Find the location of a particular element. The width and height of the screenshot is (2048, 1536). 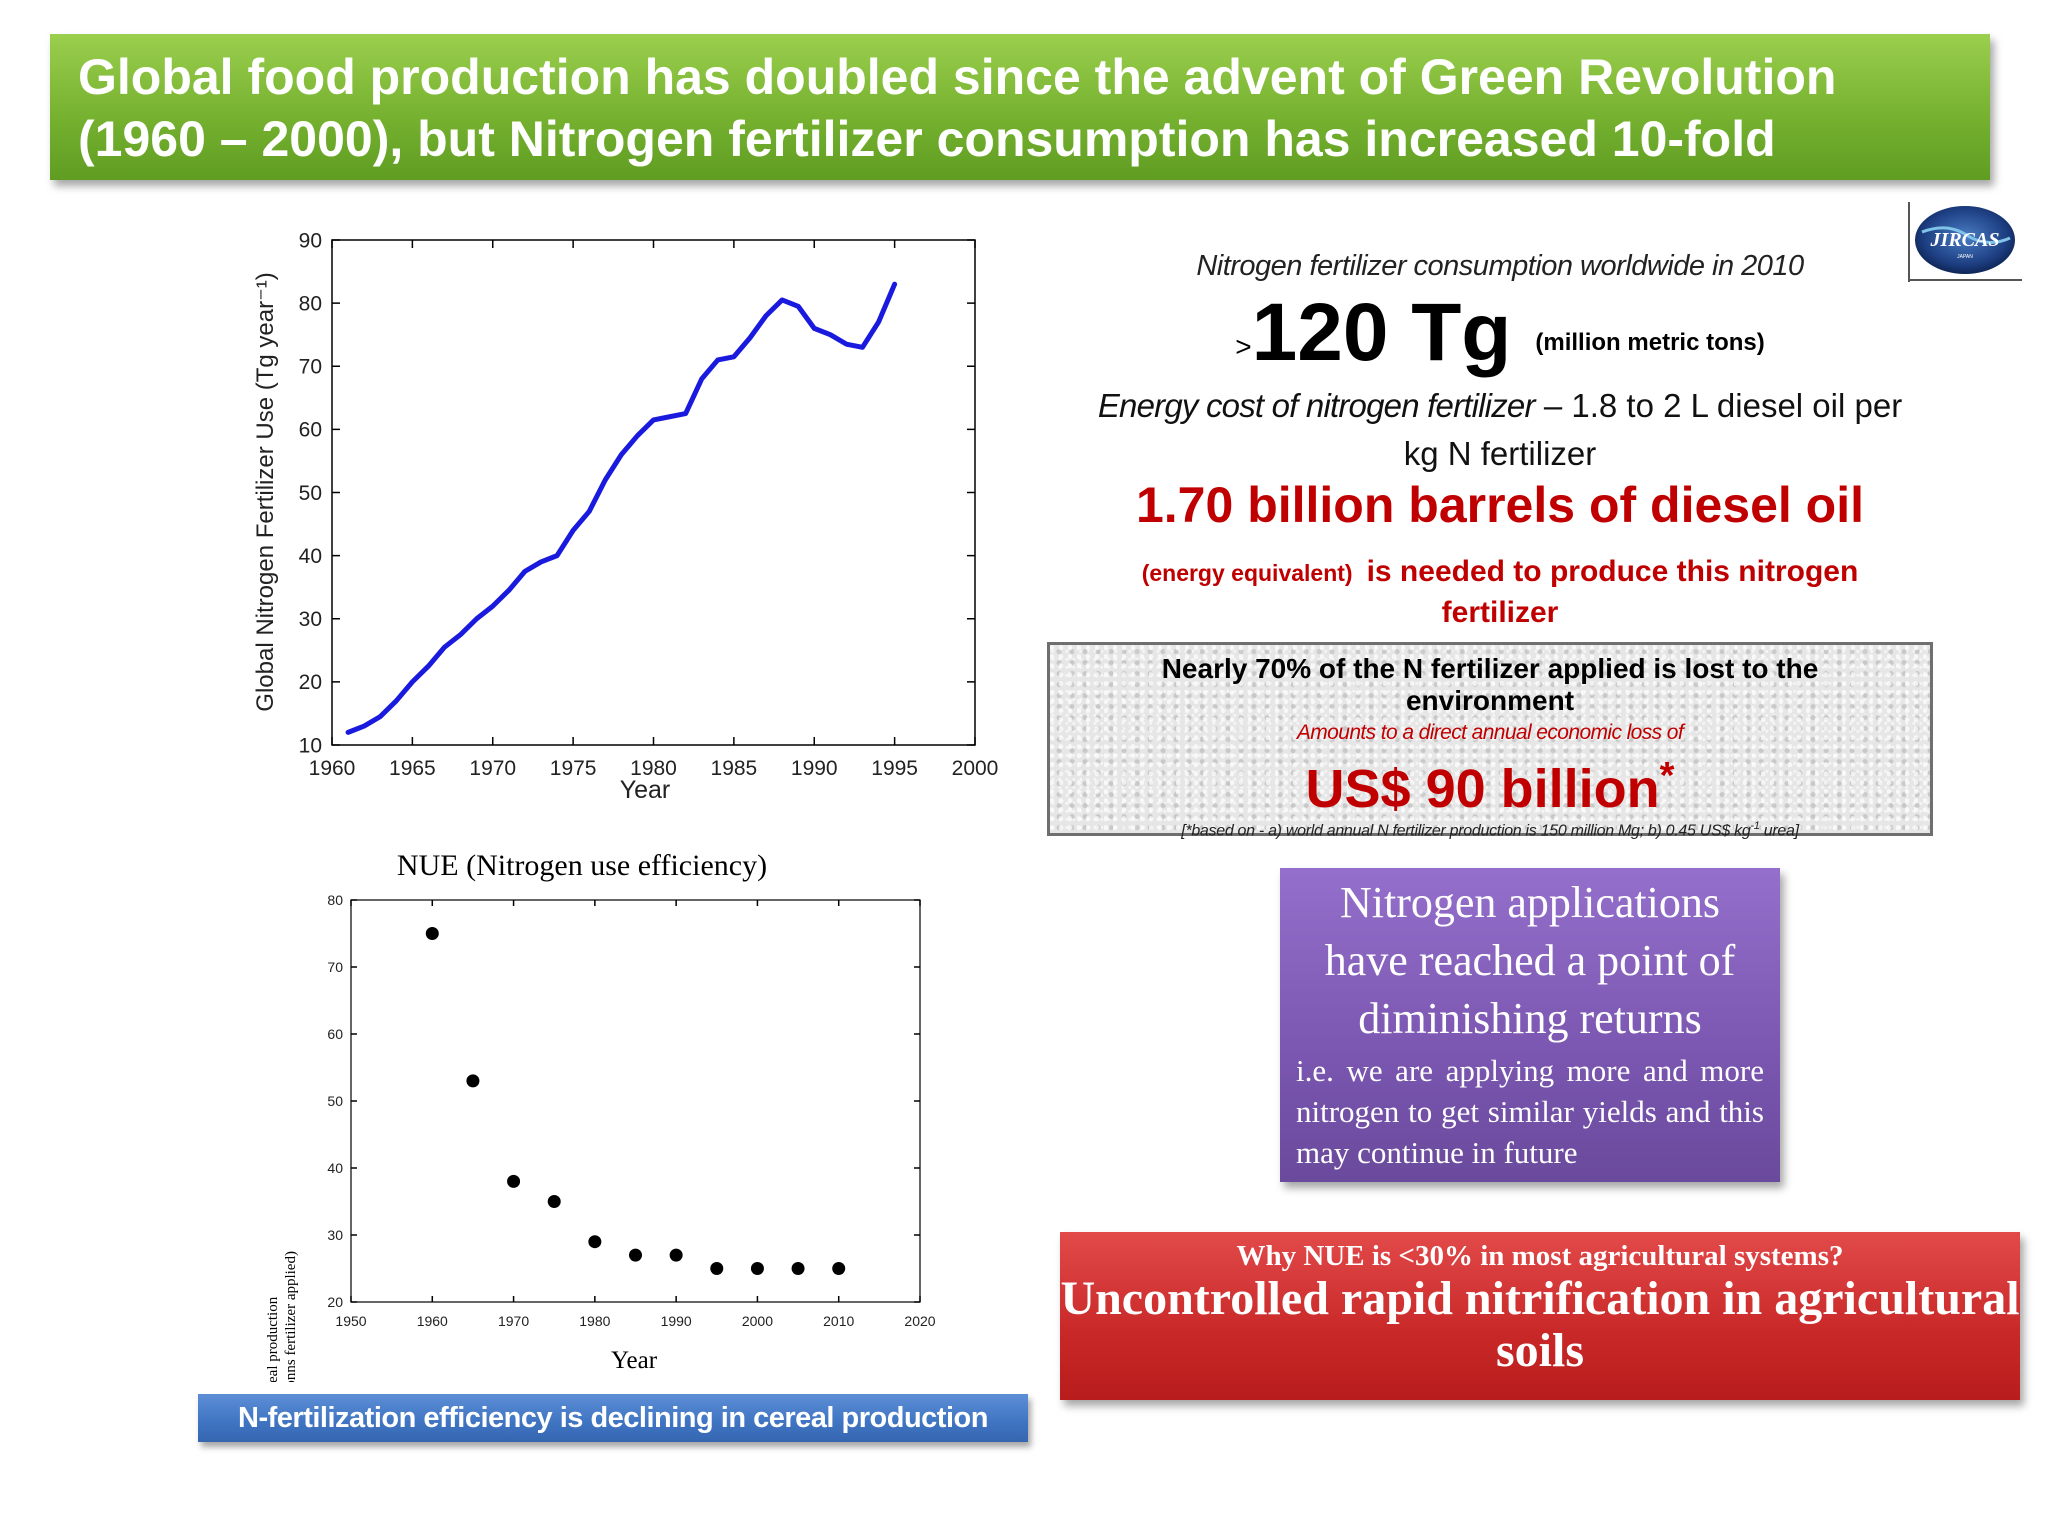

logo-text: JIRCAS is located at coordinates (1965, 240).